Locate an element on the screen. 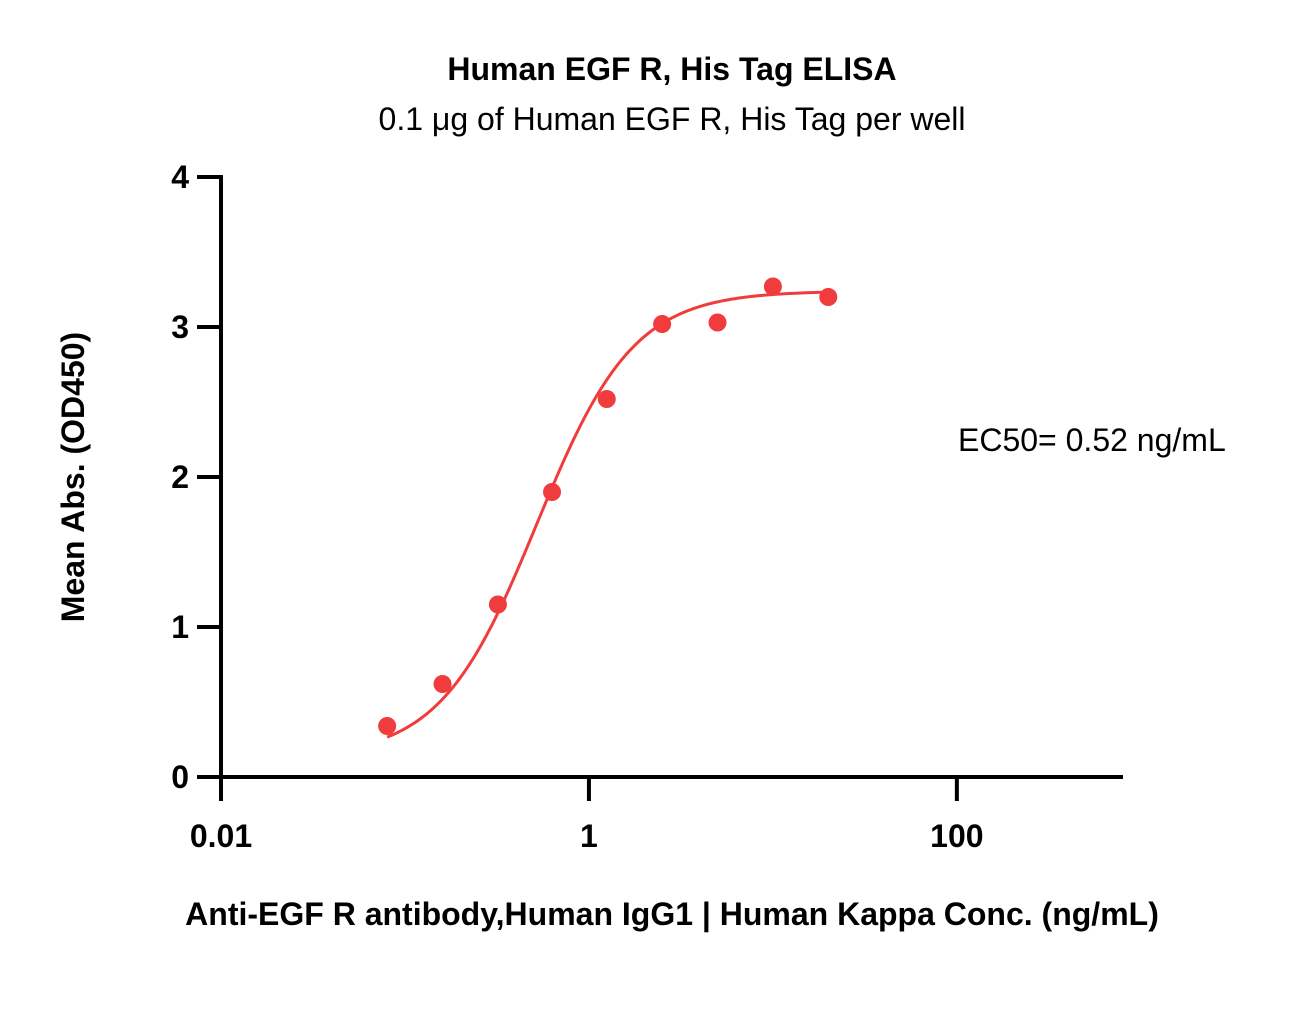  fit-curve-layer is located at coordinates (607, 514).